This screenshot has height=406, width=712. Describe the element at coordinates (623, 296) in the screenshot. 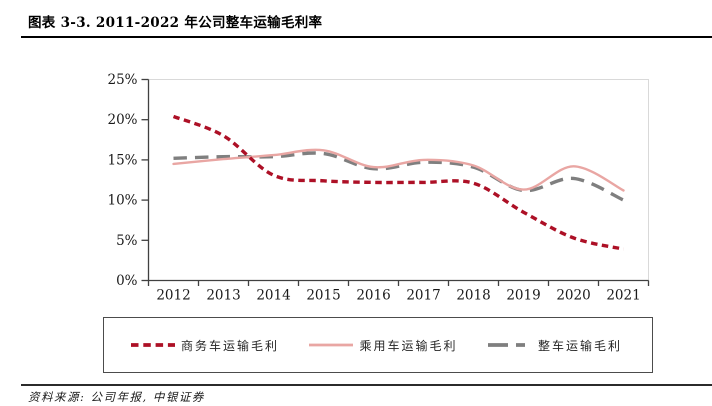

I see `x-tick-label: 2021` at that location.